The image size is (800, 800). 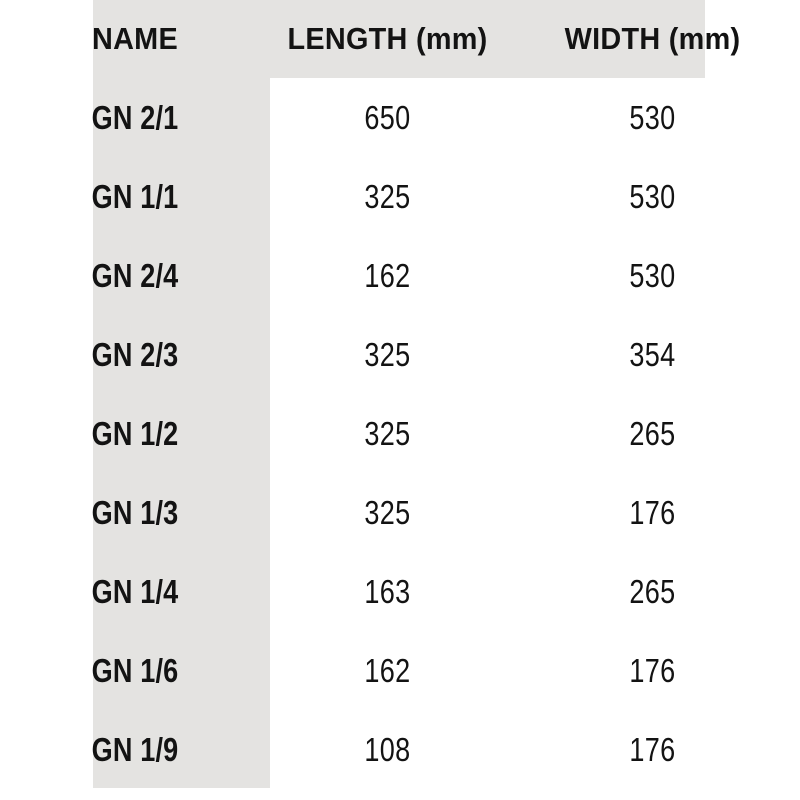 I want to click on cell-name: GN 1/9, so click(x=135, y=749).